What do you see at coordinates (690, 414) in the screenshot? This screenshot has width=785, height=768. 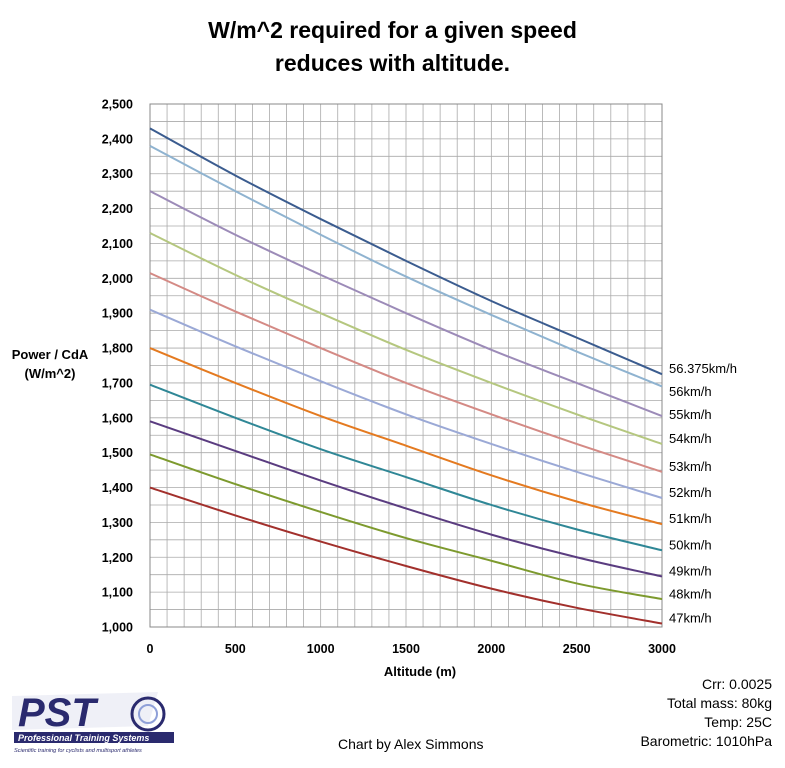 I see `series-label: 55km/h` at bounding box center [690, 414].